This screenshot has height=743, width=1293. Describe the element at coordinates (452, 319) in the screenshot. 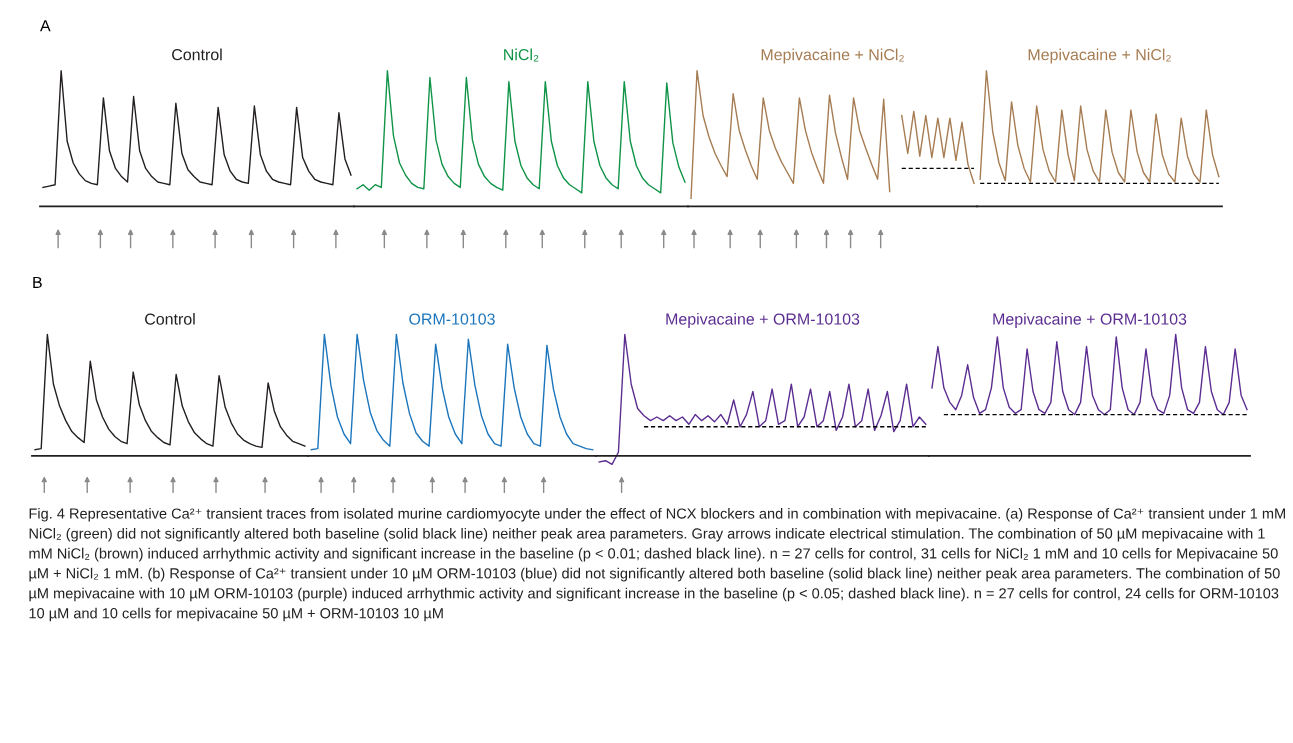

I see `series-label: ORM-10103` at that location.